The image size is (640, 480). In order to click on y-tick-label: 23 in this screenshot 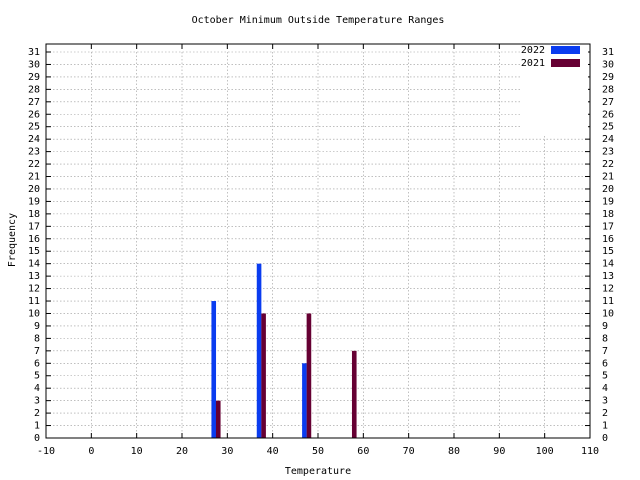, I will do `click(34, 152)`.